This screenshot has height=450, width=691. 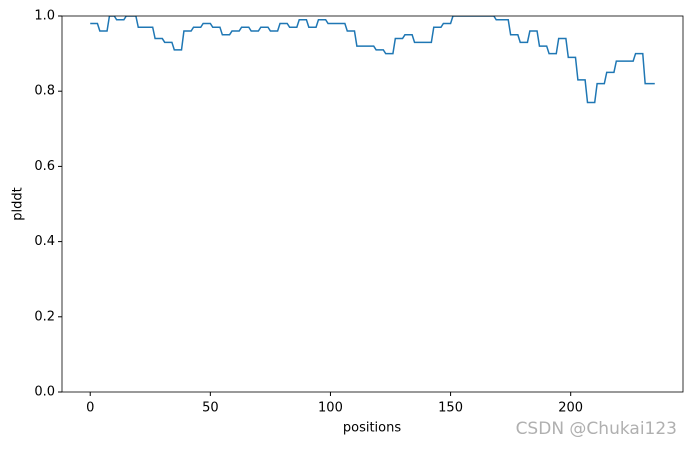 I want to click on x-tick-label: 150, so click(x=450, y=408).